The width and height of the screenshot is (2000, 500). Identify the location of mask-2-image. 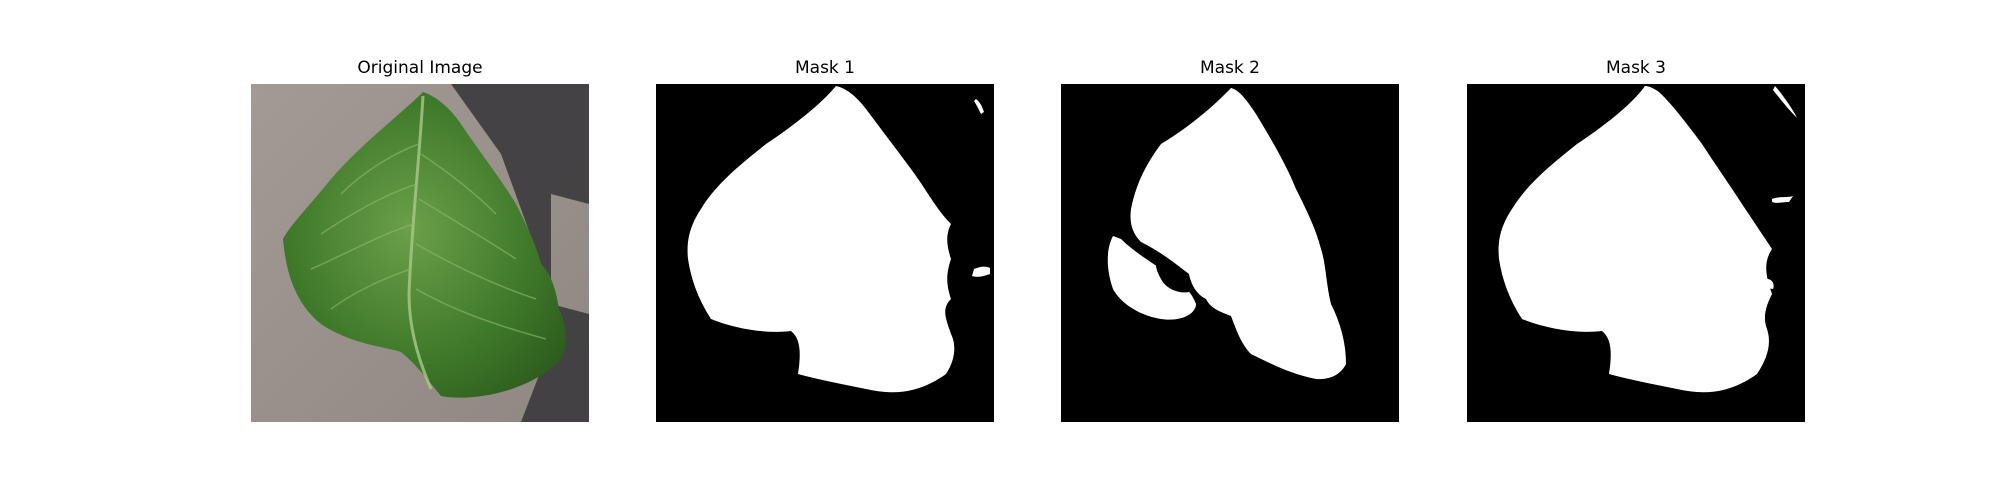
(1230, 253).